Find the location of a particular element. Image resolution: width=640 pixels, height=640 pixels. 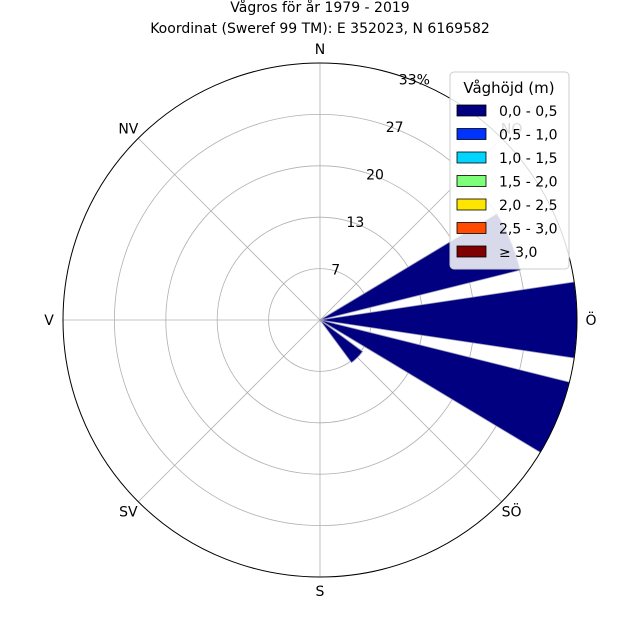

legend-title: Våghöjd (m) is located at coordinates (508, 88).